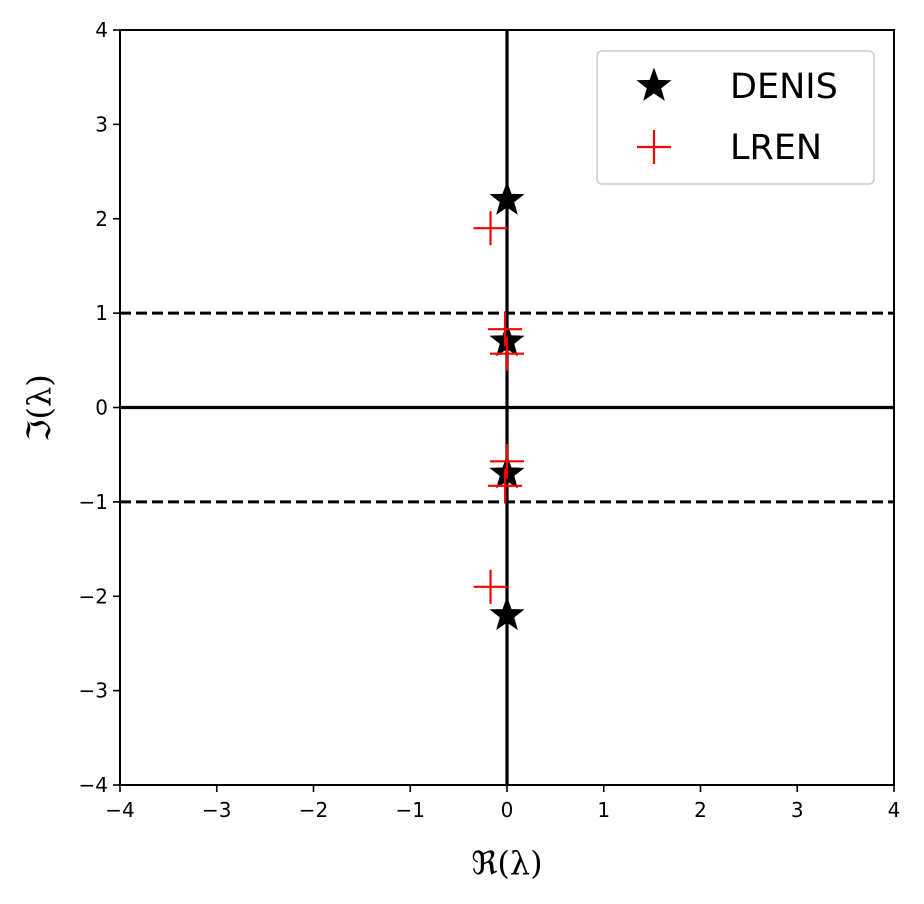 This screenshot has height=904, width=924. I want to click on legend-label-lren: LREN, so click(776, 148).